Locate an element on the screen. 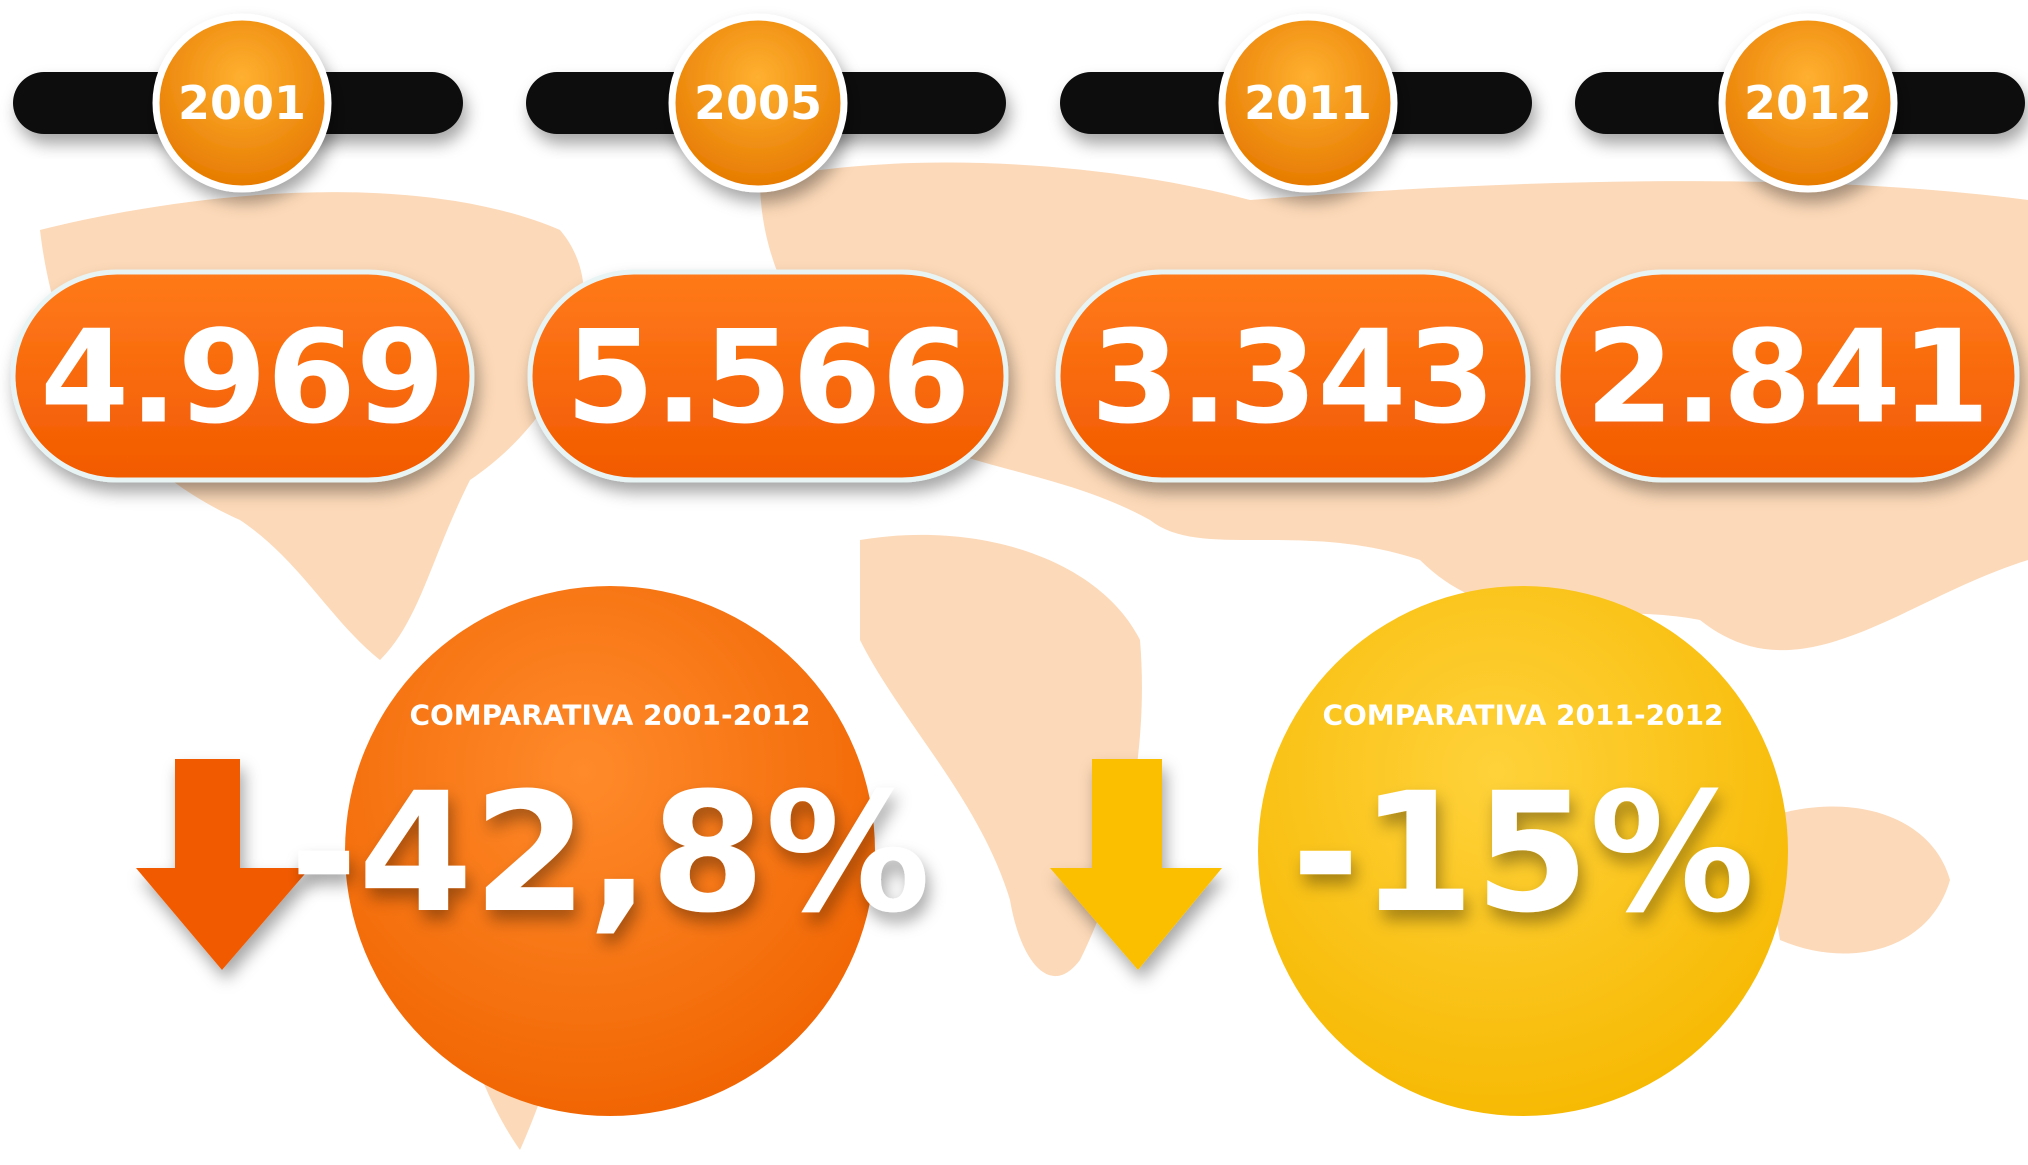  value-label: 4.969 is located at coordinates (242, 378).